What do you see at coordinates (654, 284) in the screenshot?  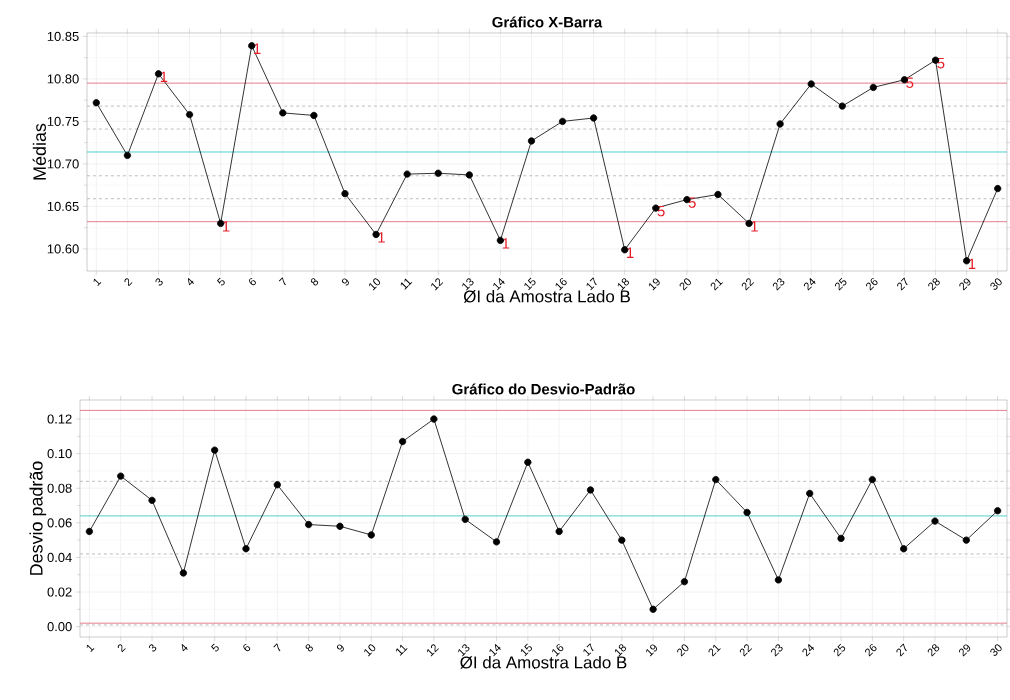 I see `x-tick-label: 19` at bounding box center [654, 284].